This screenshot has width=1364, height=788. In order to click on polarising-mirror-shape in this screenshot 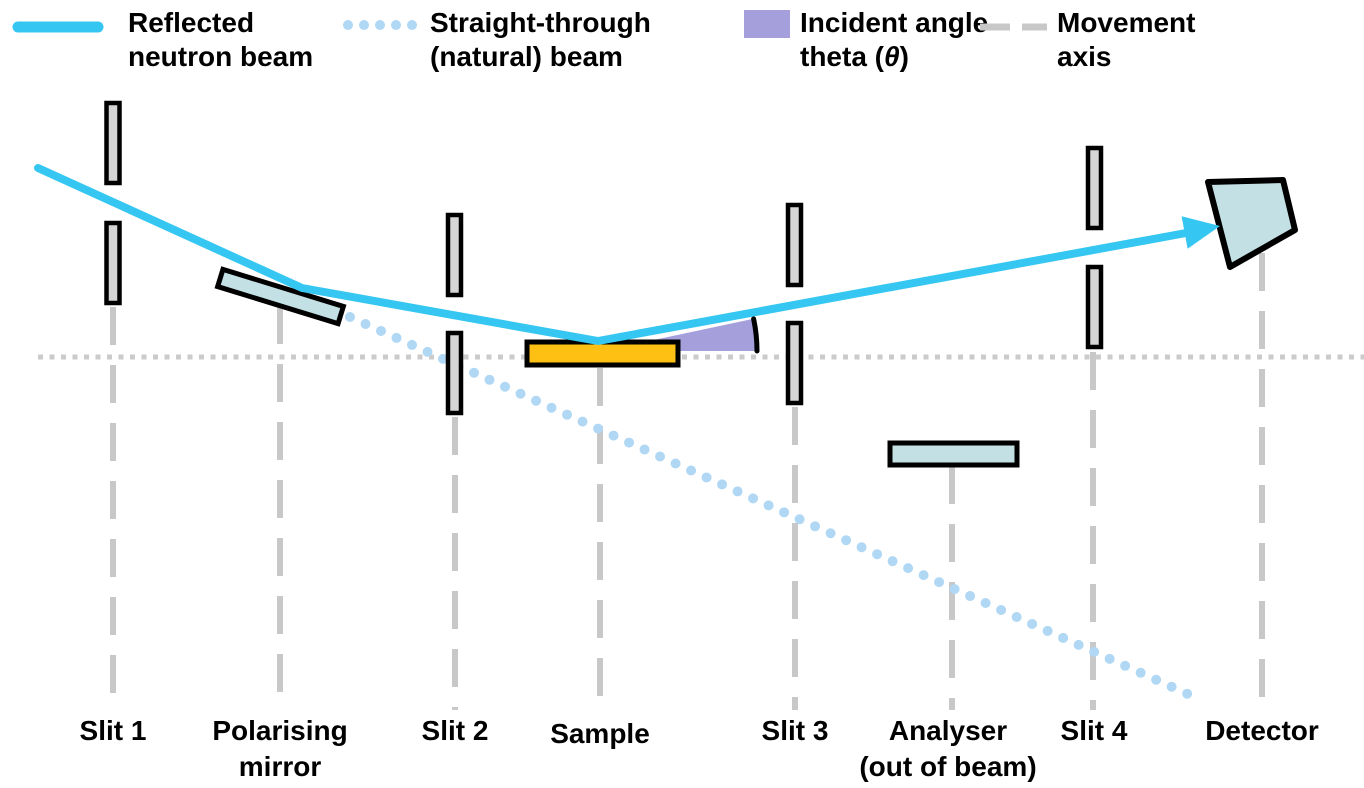, I will do `click(280, 296)`.